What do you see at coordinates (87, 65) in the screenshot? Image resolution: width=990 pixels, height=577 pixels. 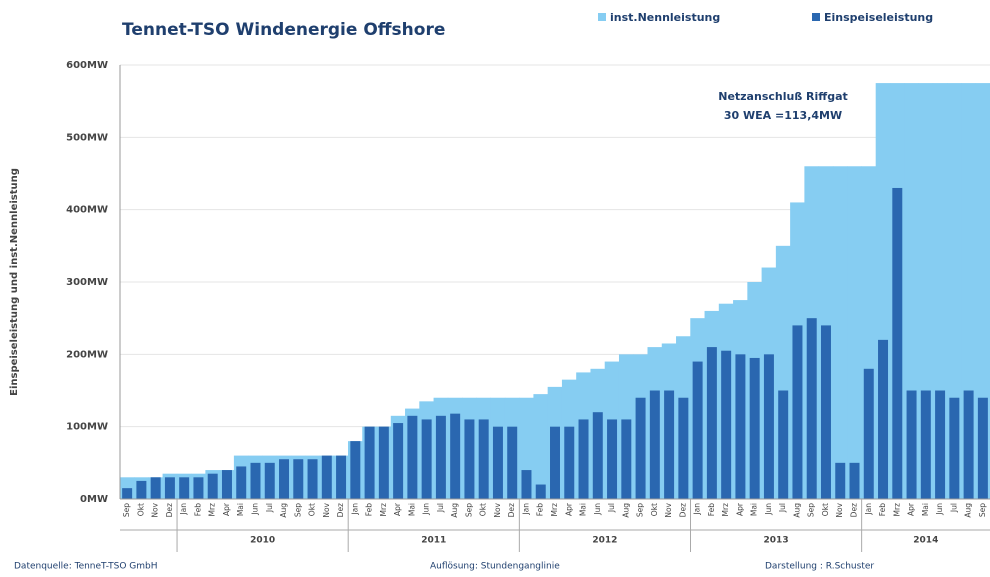 I see `y-tick-label: 600MW` at bounding box center [87, 65].